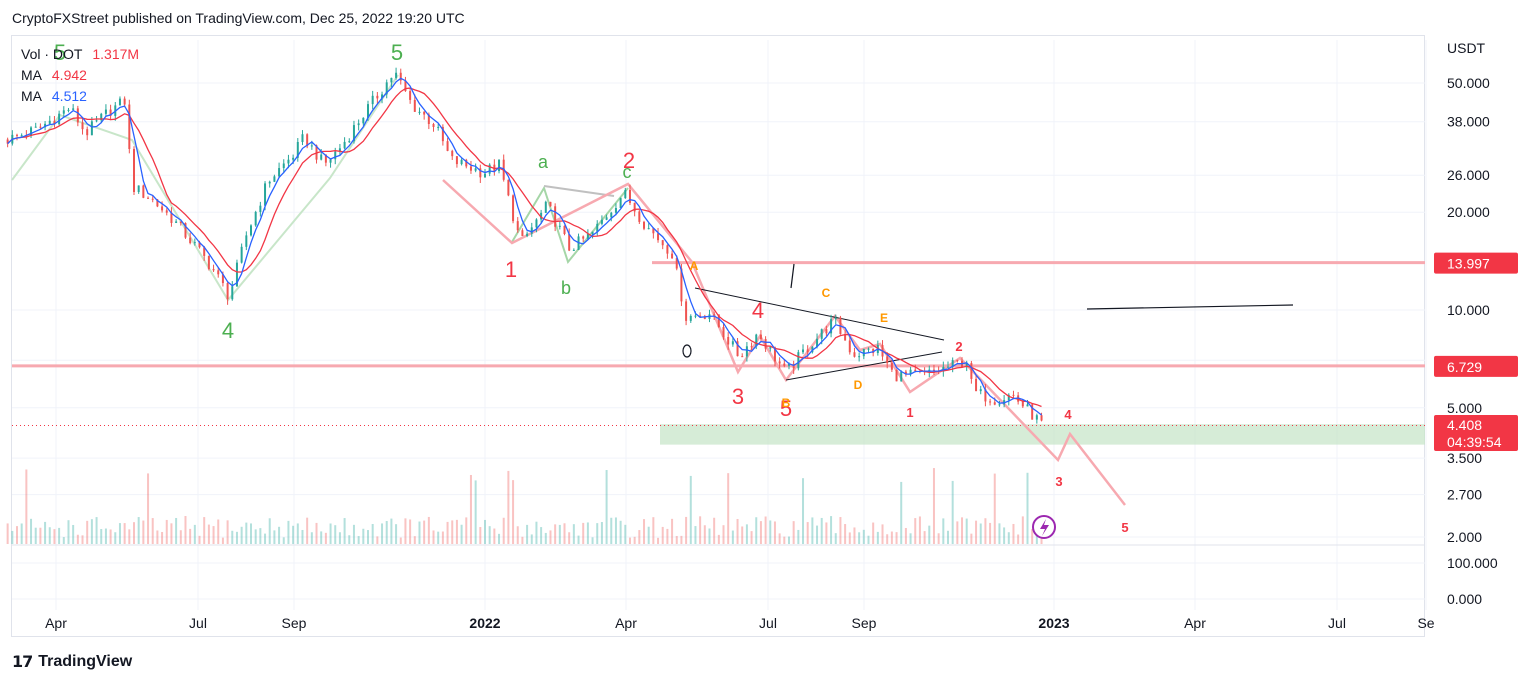  What do you see at coordinates (1124, 527) in the screenshot?
I see `wave-label-20: 5` at bounding box center [1124, 527].